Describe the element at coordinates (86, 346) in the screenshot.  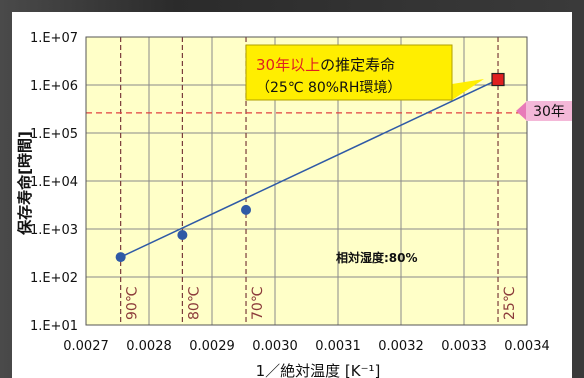
I see `x-tick-label: 0.0027` at that location.